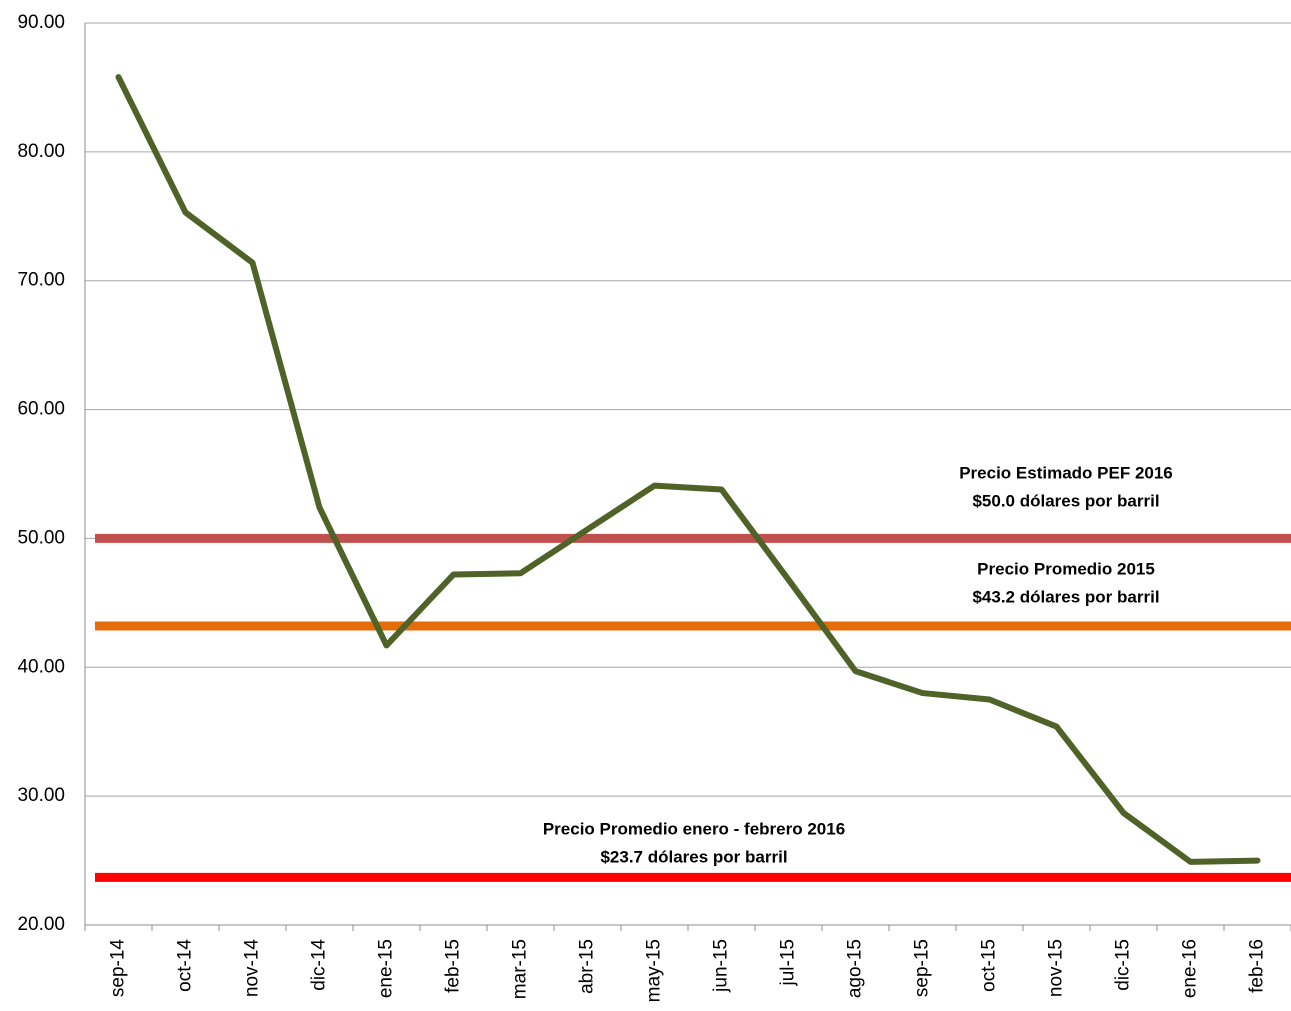  I want to click on annotation: Precio Estimado PEF 2016, so click(1066, 472).